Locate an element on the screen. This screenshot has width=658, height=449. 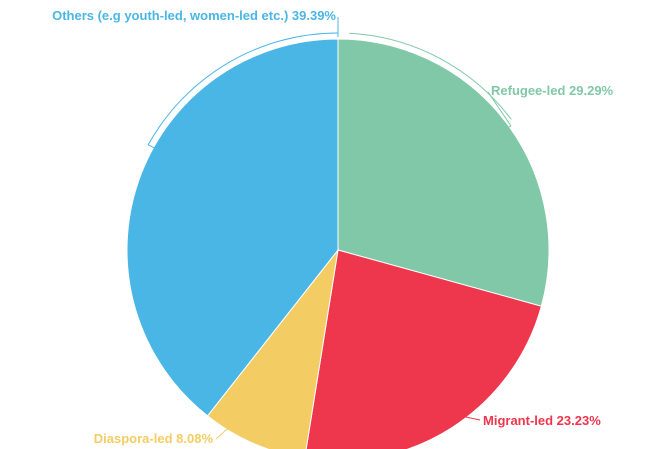
leader-line-migrant is located at coordinates (470, 418).